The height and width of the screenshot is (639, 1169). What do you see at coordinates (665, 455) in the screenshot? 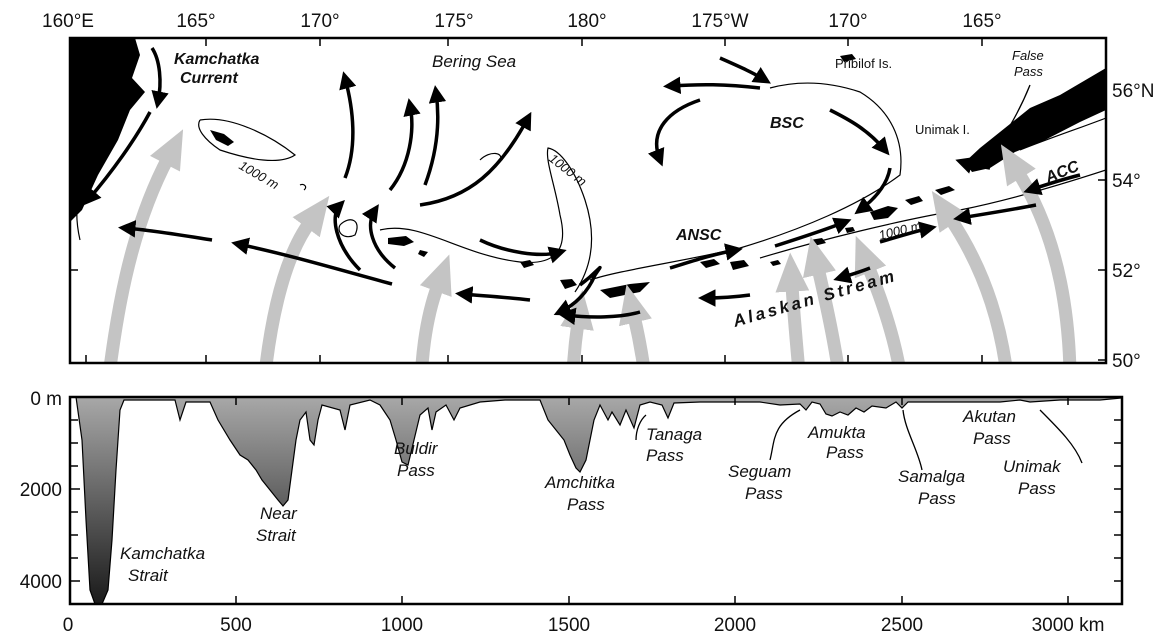
I see `tanaga-pass-label-2: Pass` at bounding box center [665, 455].